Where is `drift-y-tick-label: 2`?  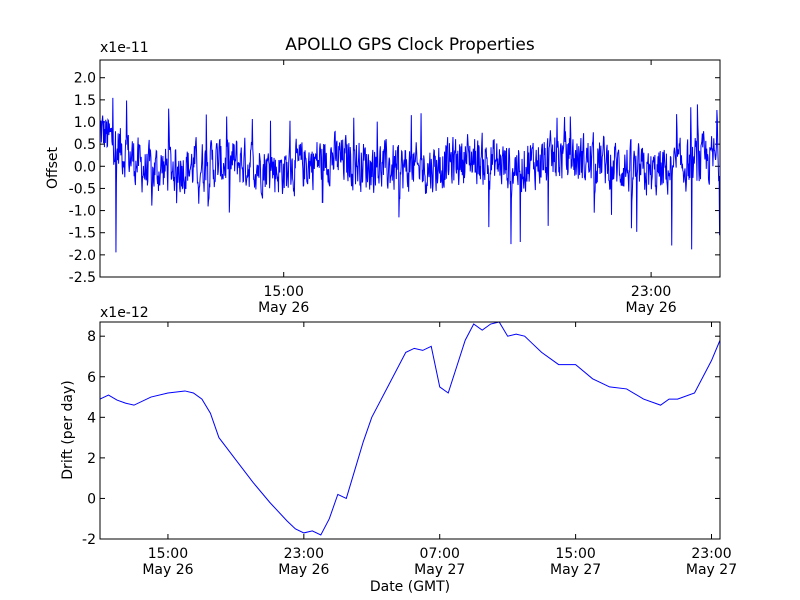
drift-y-tick-label: 2 is located at coordinates (91, 459).